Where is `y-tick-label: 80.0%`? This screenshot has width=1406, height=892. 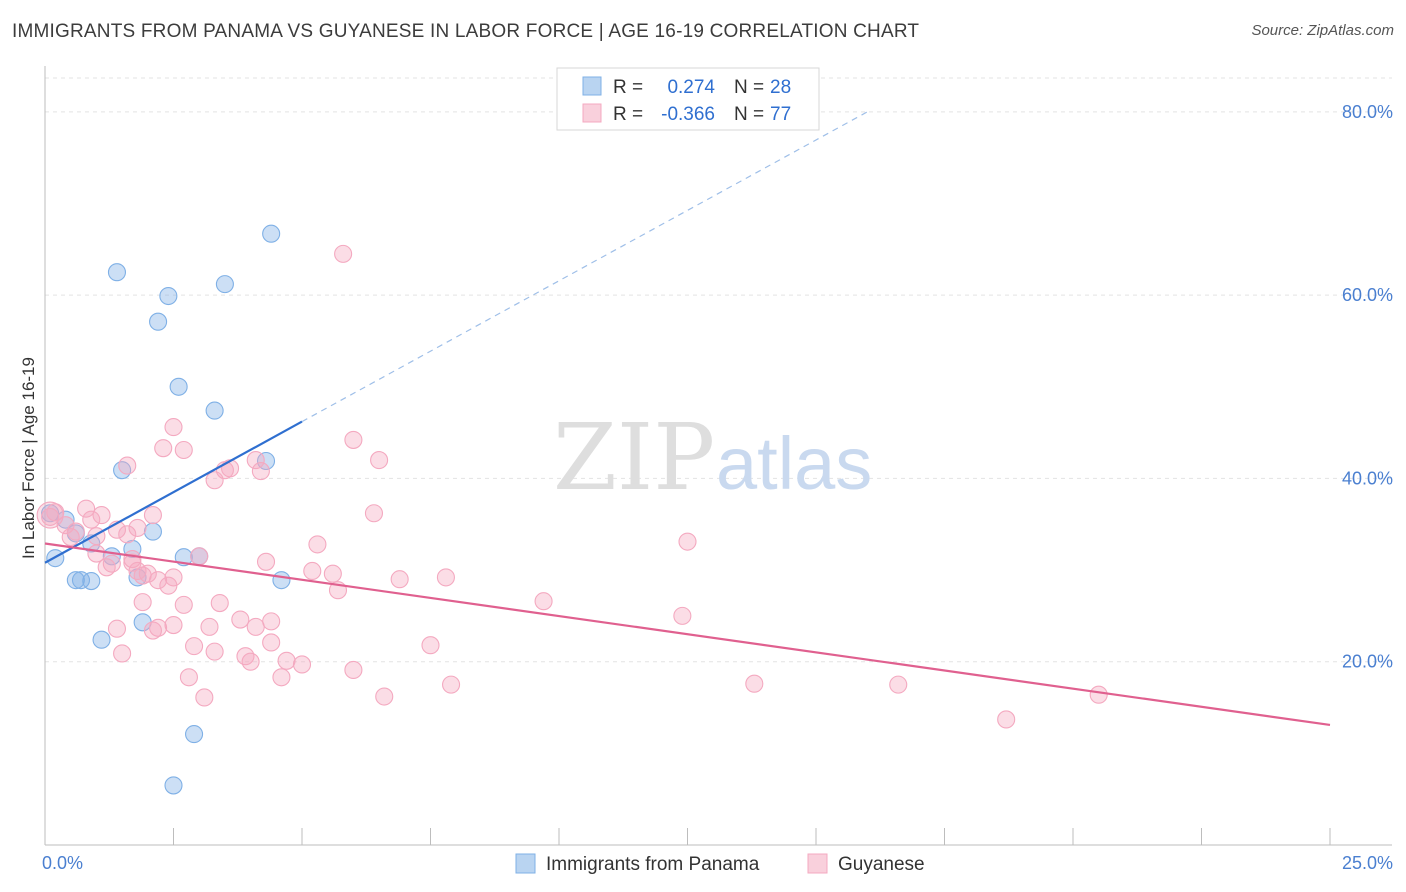
y-tick-label: 80.0% is located at coordinates (1367, 112).